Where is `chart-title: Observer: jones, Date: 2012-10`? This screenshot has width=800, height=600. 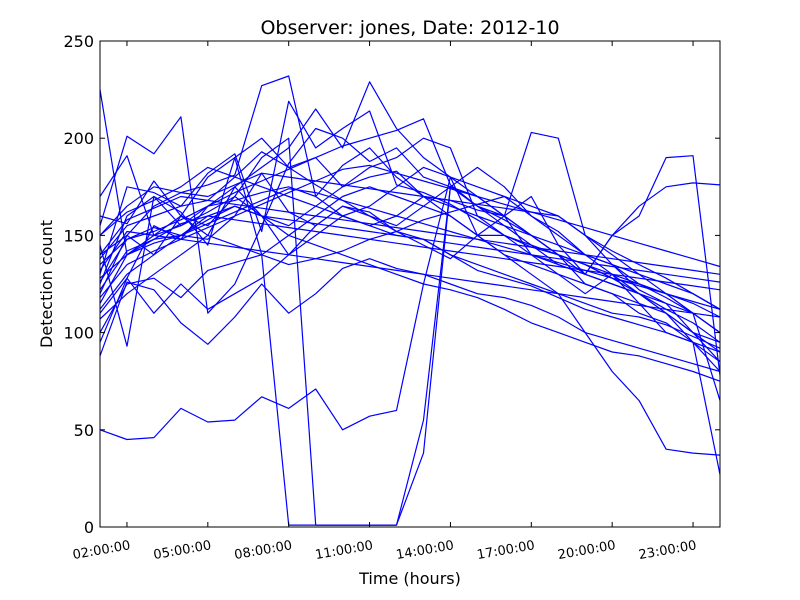
chart-title: Observer: jones, Date: 2012-10 is located at coordinates (409, 28).